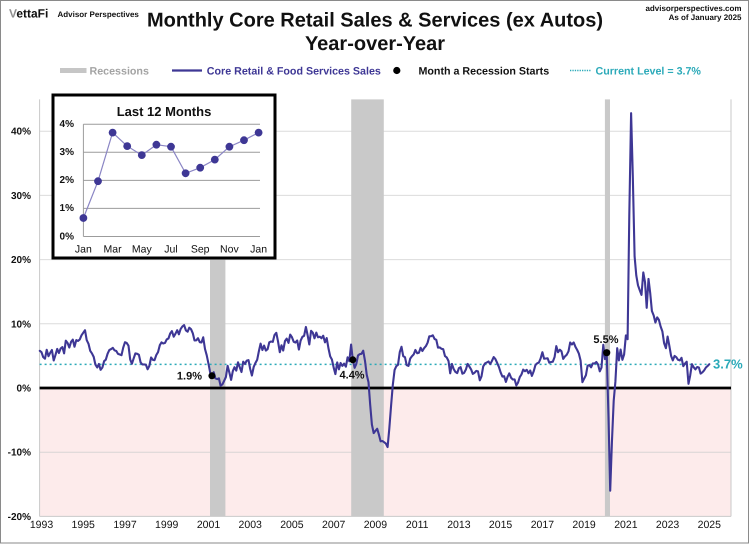 The image size is (750, 549). I want to click on svg-text: Month a Recession Starts, so click(484, 72).